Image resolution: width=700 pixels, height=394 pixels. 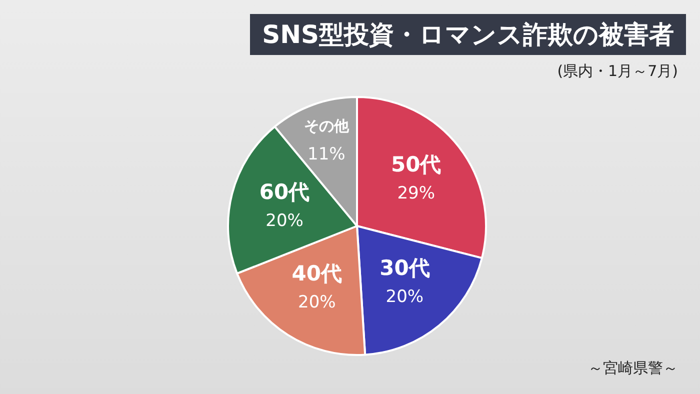 What do you see at coordinates (284, 192) in the screenshot?
I see `slice-label: 60代` at bounding box center [284, 192].